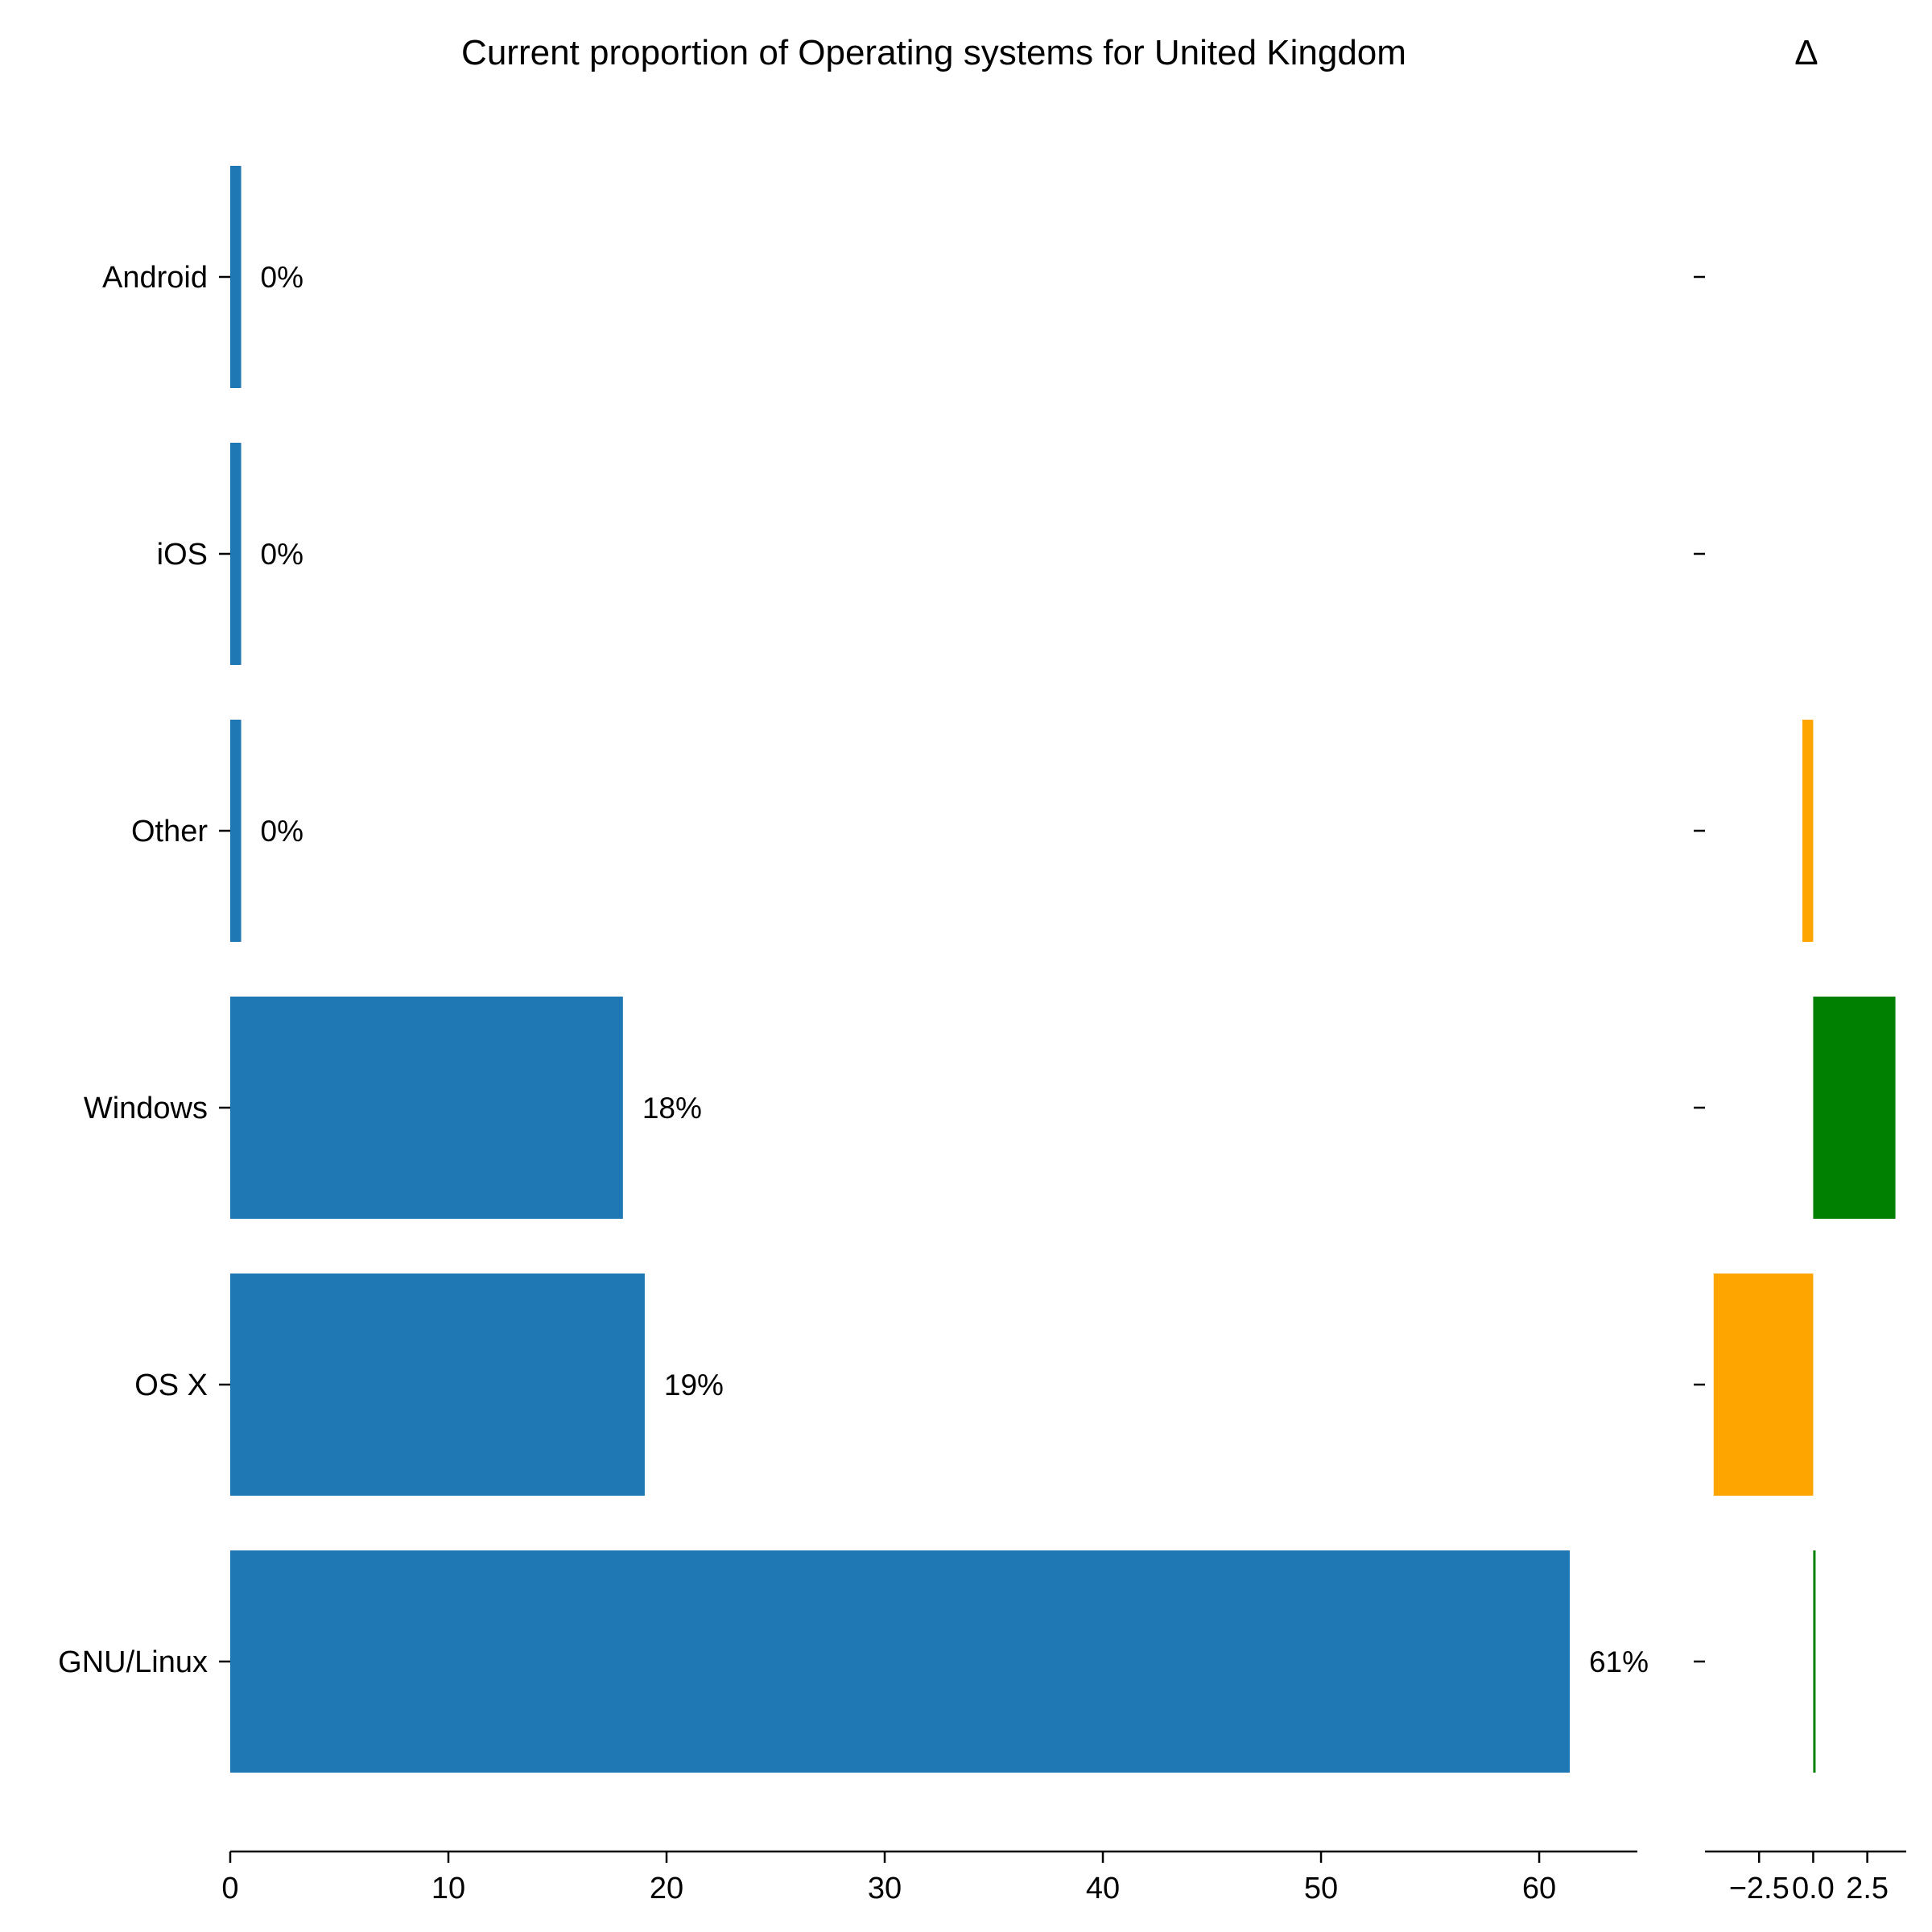 The width and height of the screenshot is (1932, 1932). Describe the element at coordinates (282, 554) in the screenshot. I see `bar-value-label-ios: 0%` at that location.